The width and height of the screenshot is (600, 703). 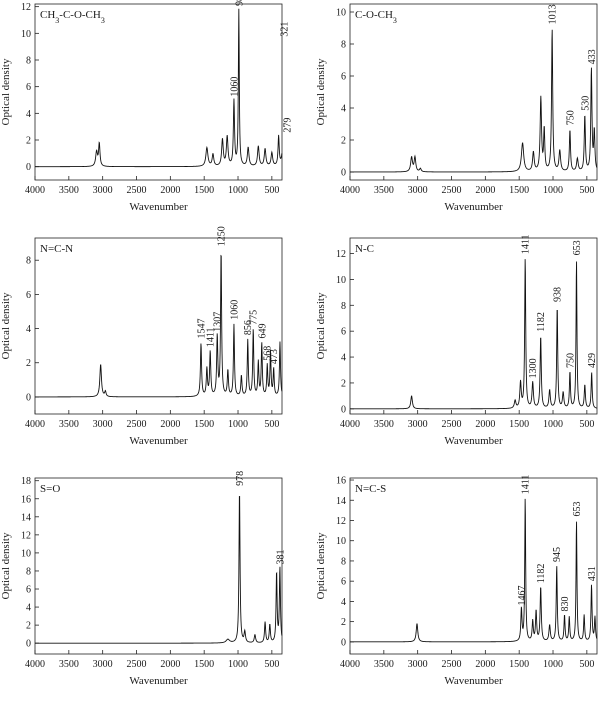 I want to click on peak-label: 473, so click(x=274, y=356).